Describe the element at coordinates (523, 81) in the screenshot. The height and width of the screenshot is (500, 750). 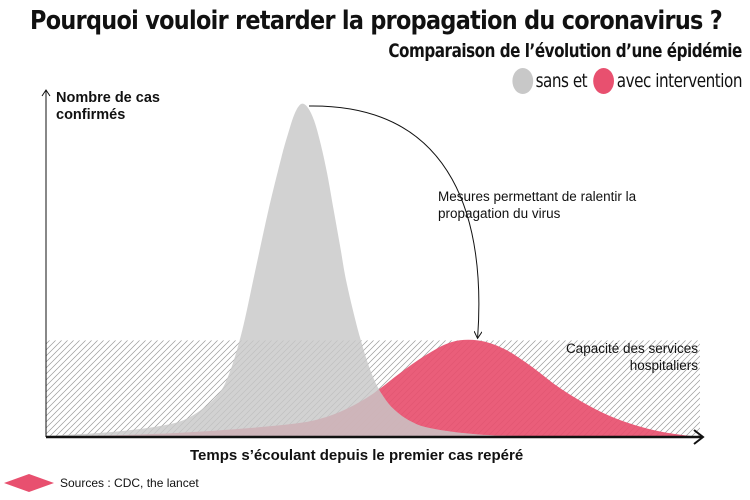
I see `legend-swatch-sans` at that location.